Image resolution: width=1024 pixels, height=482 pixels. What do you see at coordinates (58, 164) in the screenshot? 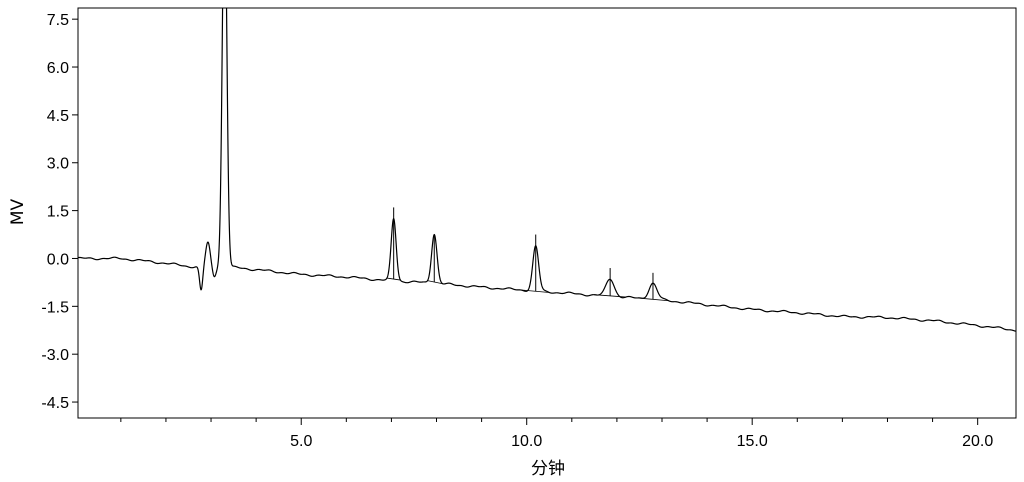
I see `y-tick-label: 3.0` at bounding box center [58, 164].